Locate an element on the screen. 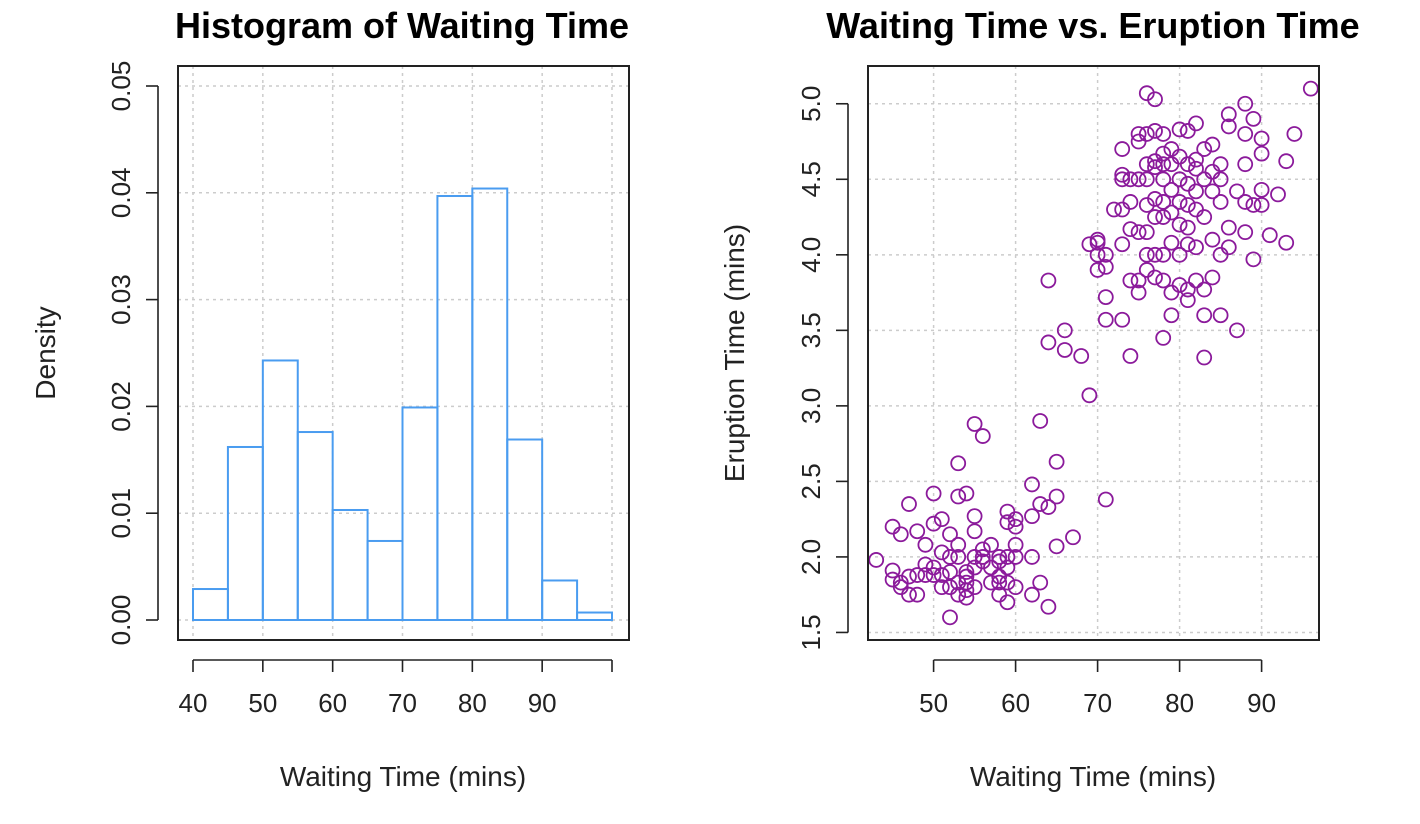 Image resolution: width=1420 pixels, height=824 pixels. scatter-y-tick-label: 5.0 is located at coordinates (811, 104).